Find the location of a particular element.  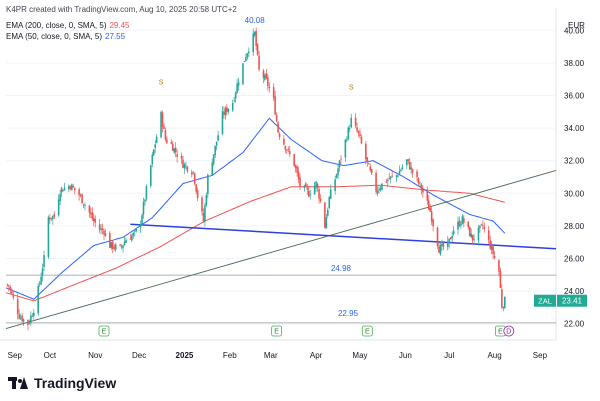

x-tick-label: May is located at coordinates (359, 355).